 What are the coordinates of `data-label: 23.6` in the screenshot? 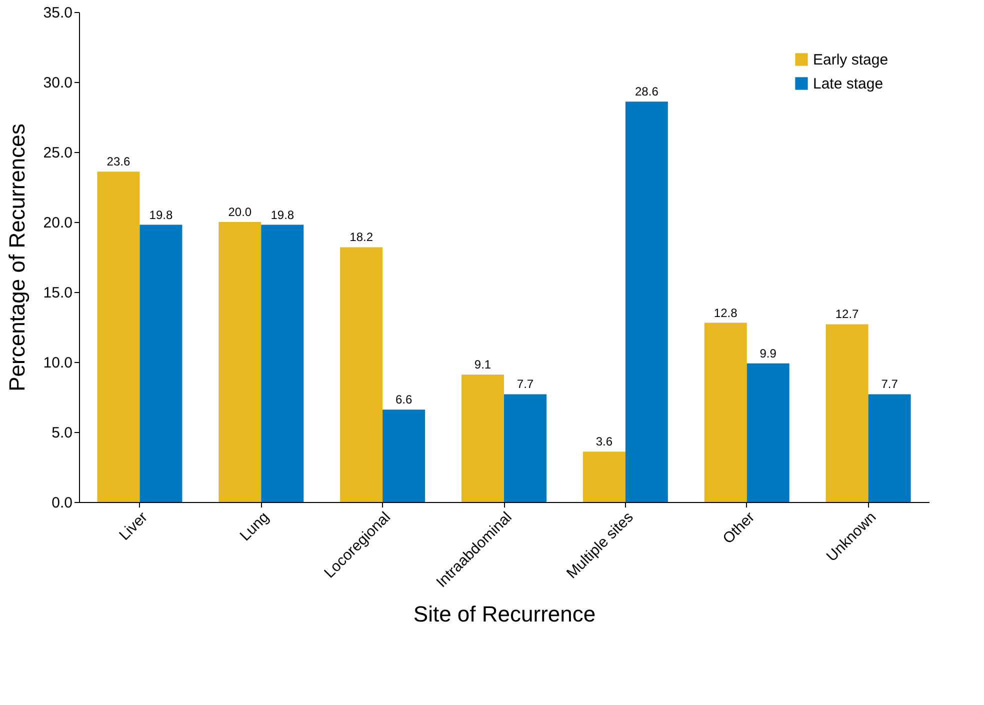 It's located at (118, 161).